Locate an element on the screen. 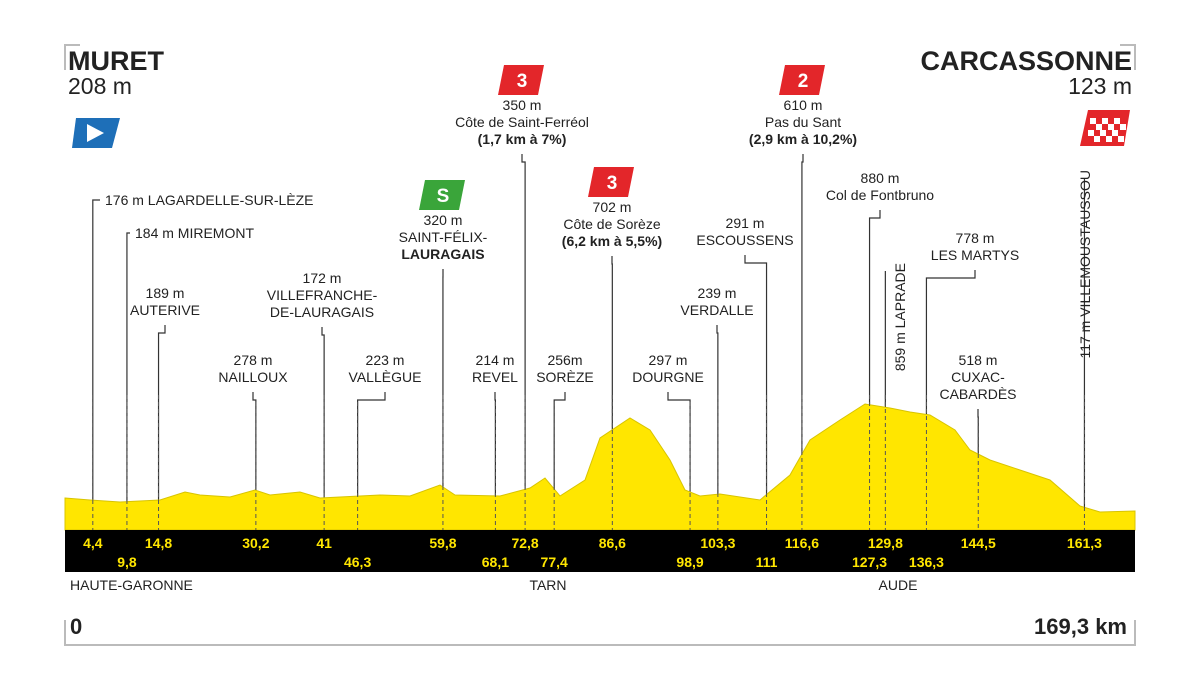  waypoint-label: DOURGNE is located at coordinates (668, 377).